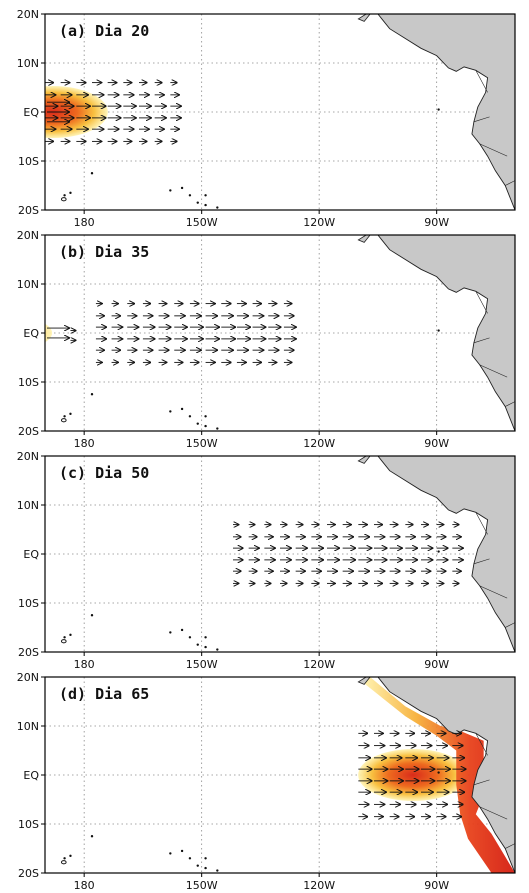 The image size is (529, 893). What do you see at coordinates (104, 252) in the screenshot?
I see `panel-label: (b) Dia 35` at bounding box center [104, 252].